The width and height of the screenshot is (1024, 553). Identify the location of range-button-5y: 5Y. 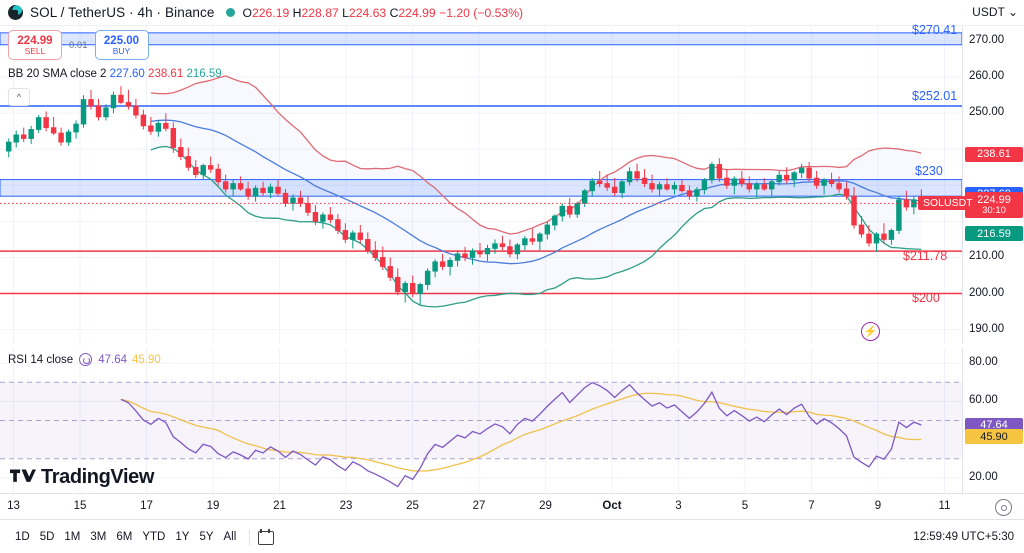
(206, 536).